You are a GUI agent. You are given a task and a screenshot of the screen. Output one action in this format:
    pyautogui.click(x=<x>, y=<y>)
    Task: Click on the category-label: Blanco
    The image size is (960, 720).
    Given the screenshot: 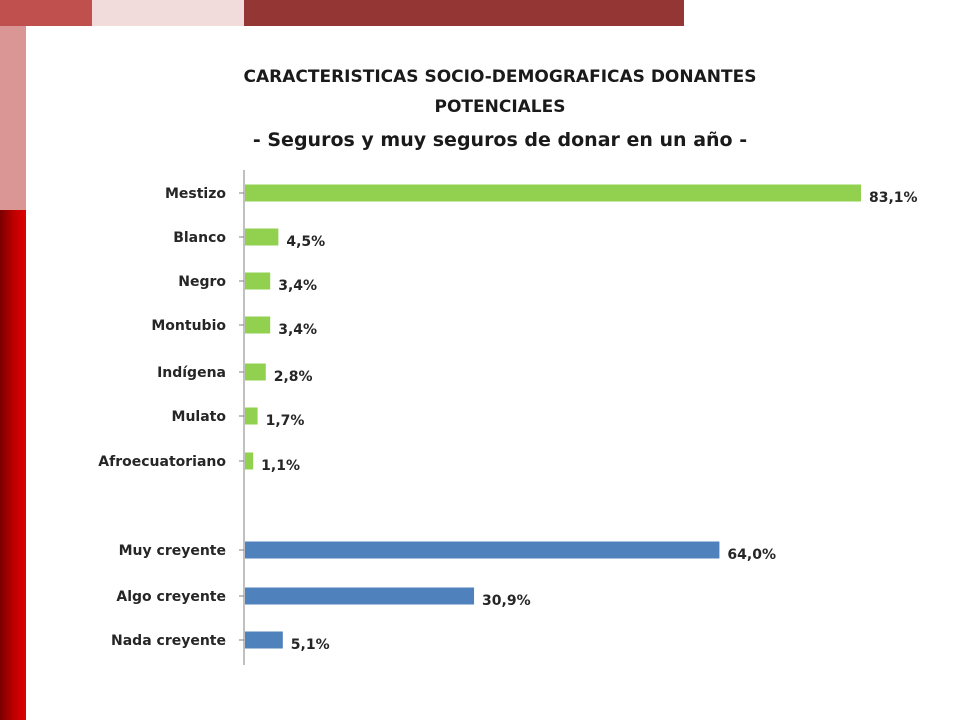 What is the action you would take?
    pyautogui.click(x=199, y=238)
    